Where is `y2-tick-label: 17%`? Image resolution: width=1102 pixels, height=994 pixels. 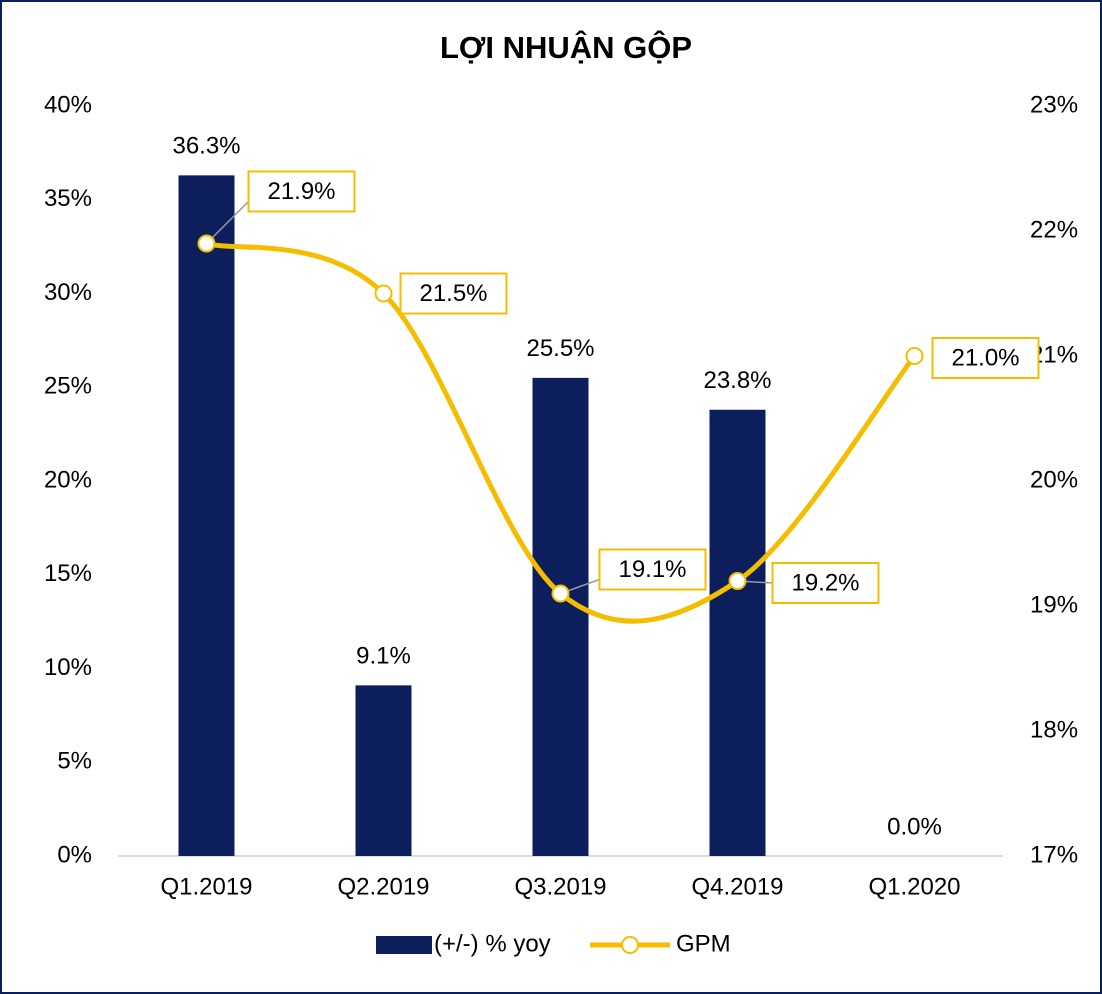 y2-tick-label: 17% is located at coordinates (1054, 854).